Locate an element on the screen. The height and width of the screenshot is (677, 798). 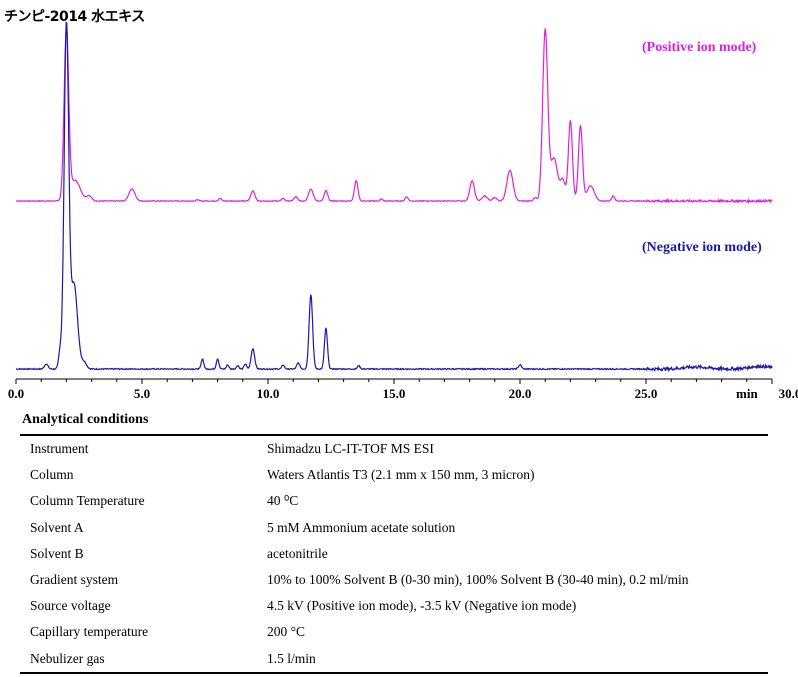
x-tick-label: 5.0 is located at coordinates (142, 393).